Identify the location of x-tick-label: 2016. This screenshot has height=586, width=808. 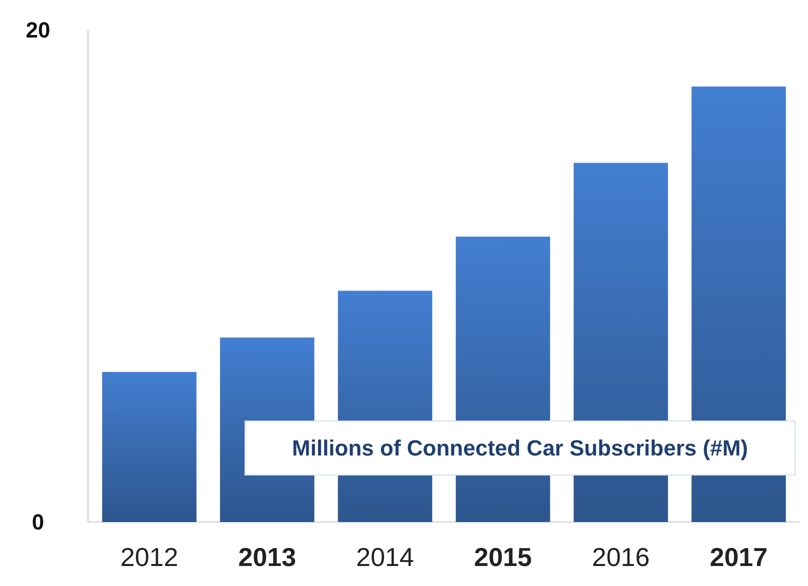
(621, 557).